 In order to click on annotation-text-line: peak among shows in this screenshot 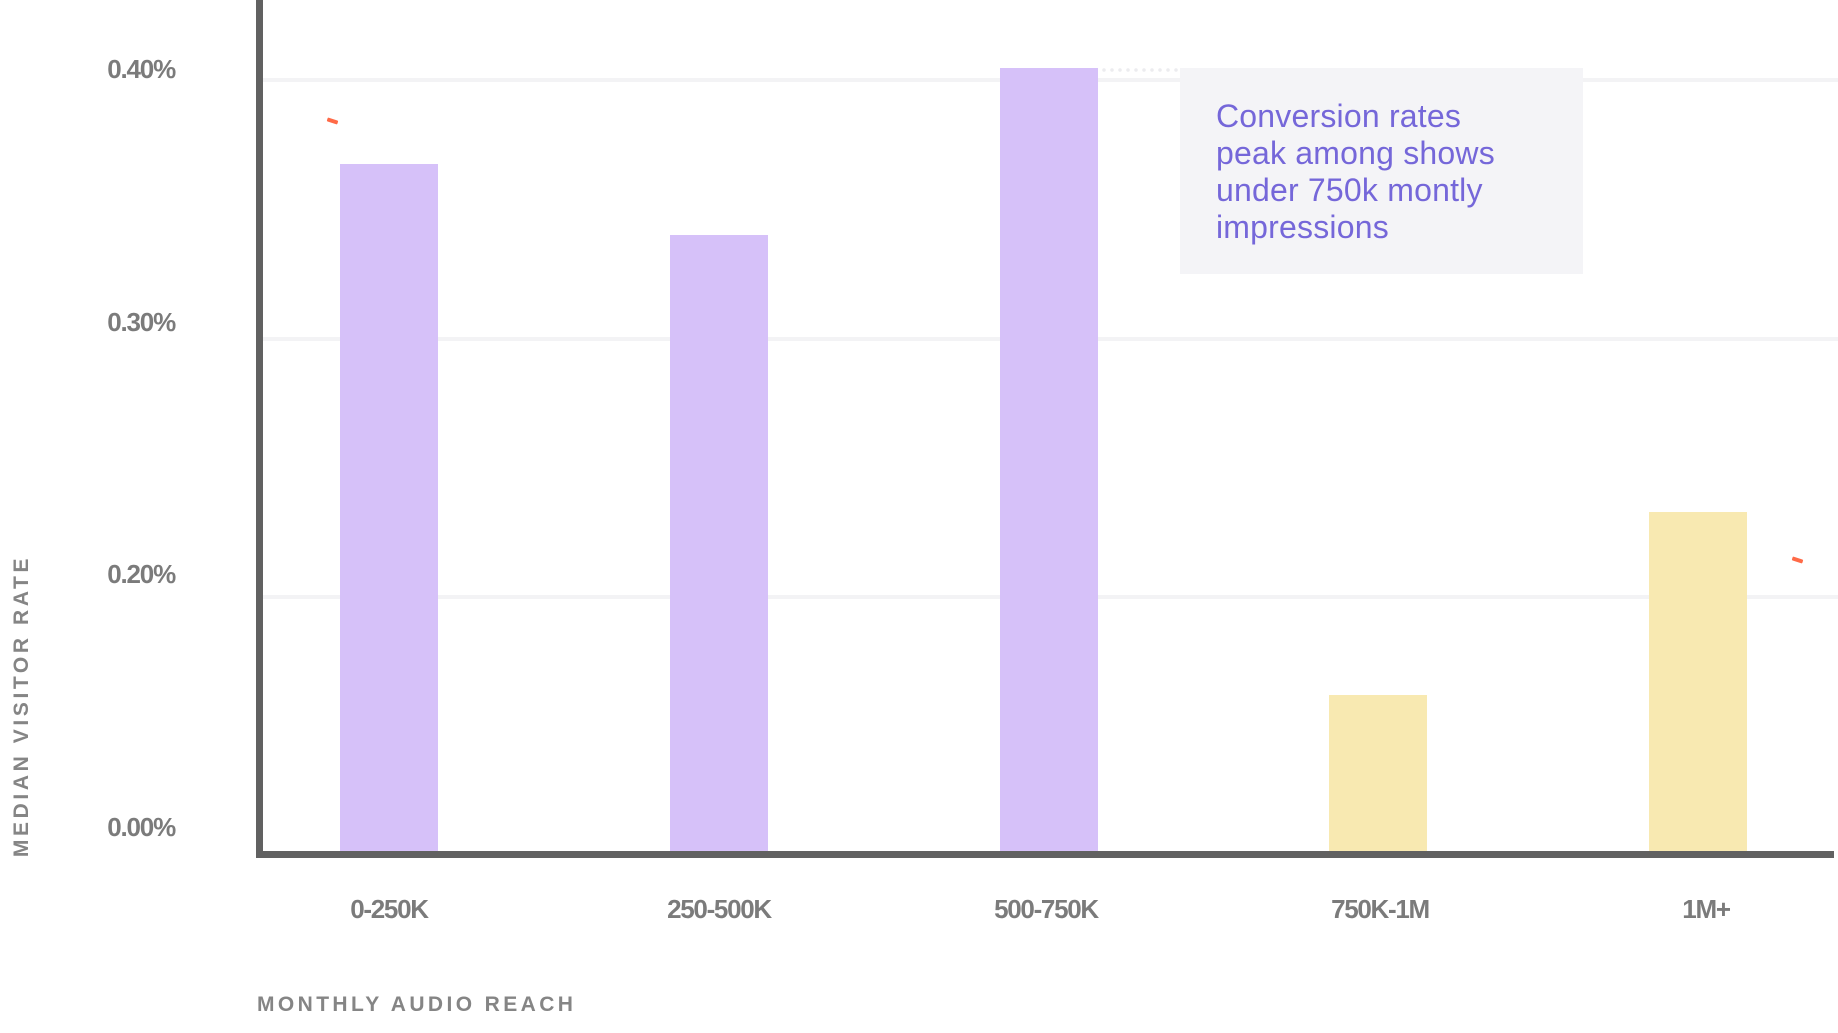, I will do `click(1355, 153)`.